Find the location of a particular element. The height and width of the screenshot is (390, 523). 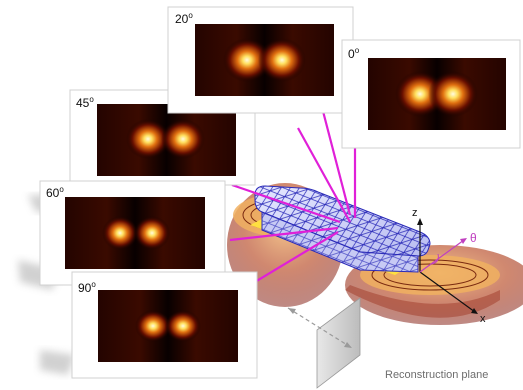

svg-text: 60o is located at coordinates (55, 192).